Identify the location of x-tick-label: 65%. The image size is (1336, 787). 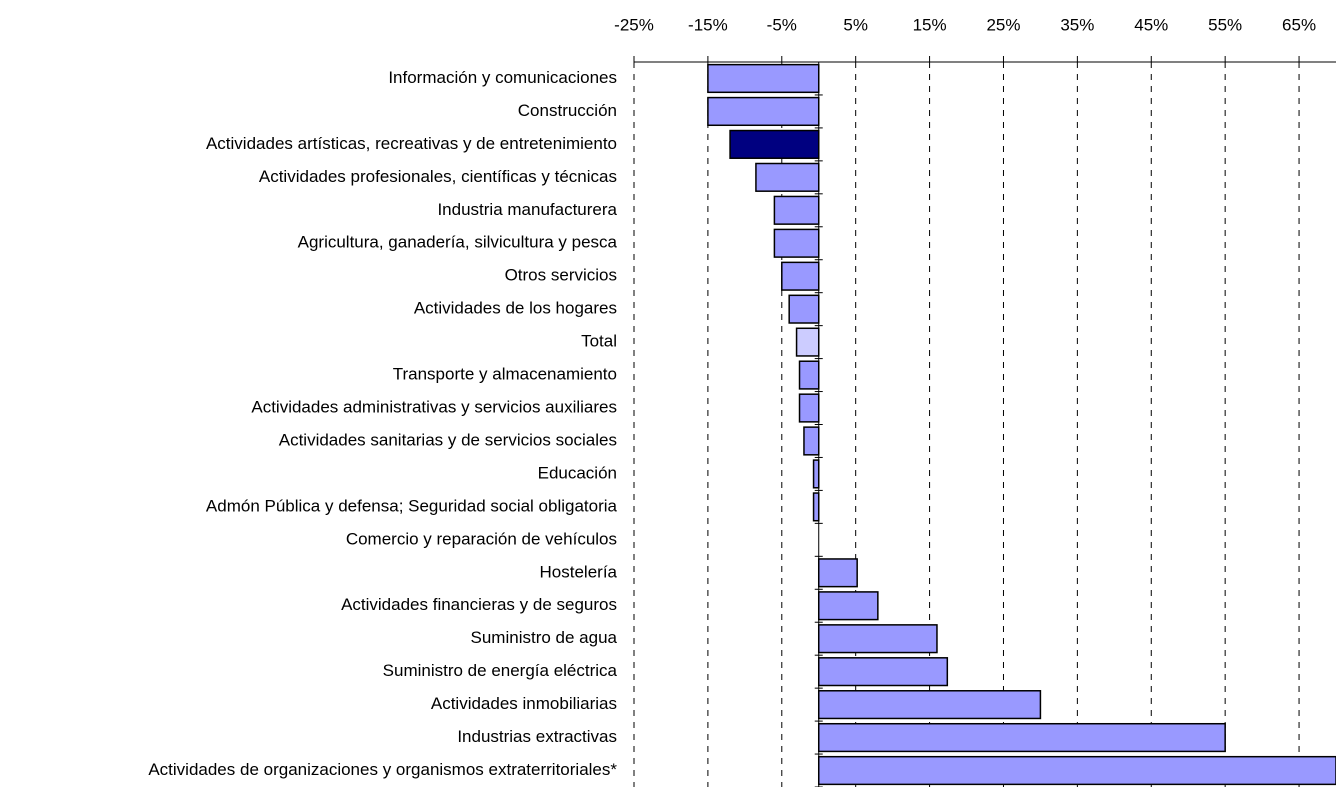
(1299, 24).